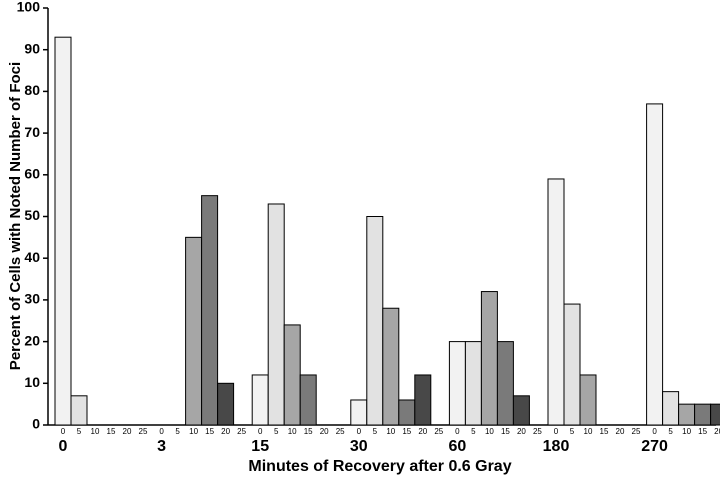 The height and width of the screenshot is (480, 720). Describe the element at coordinates (32, 90) in the screenshot. I see `y-tick-label: 80` at that location.